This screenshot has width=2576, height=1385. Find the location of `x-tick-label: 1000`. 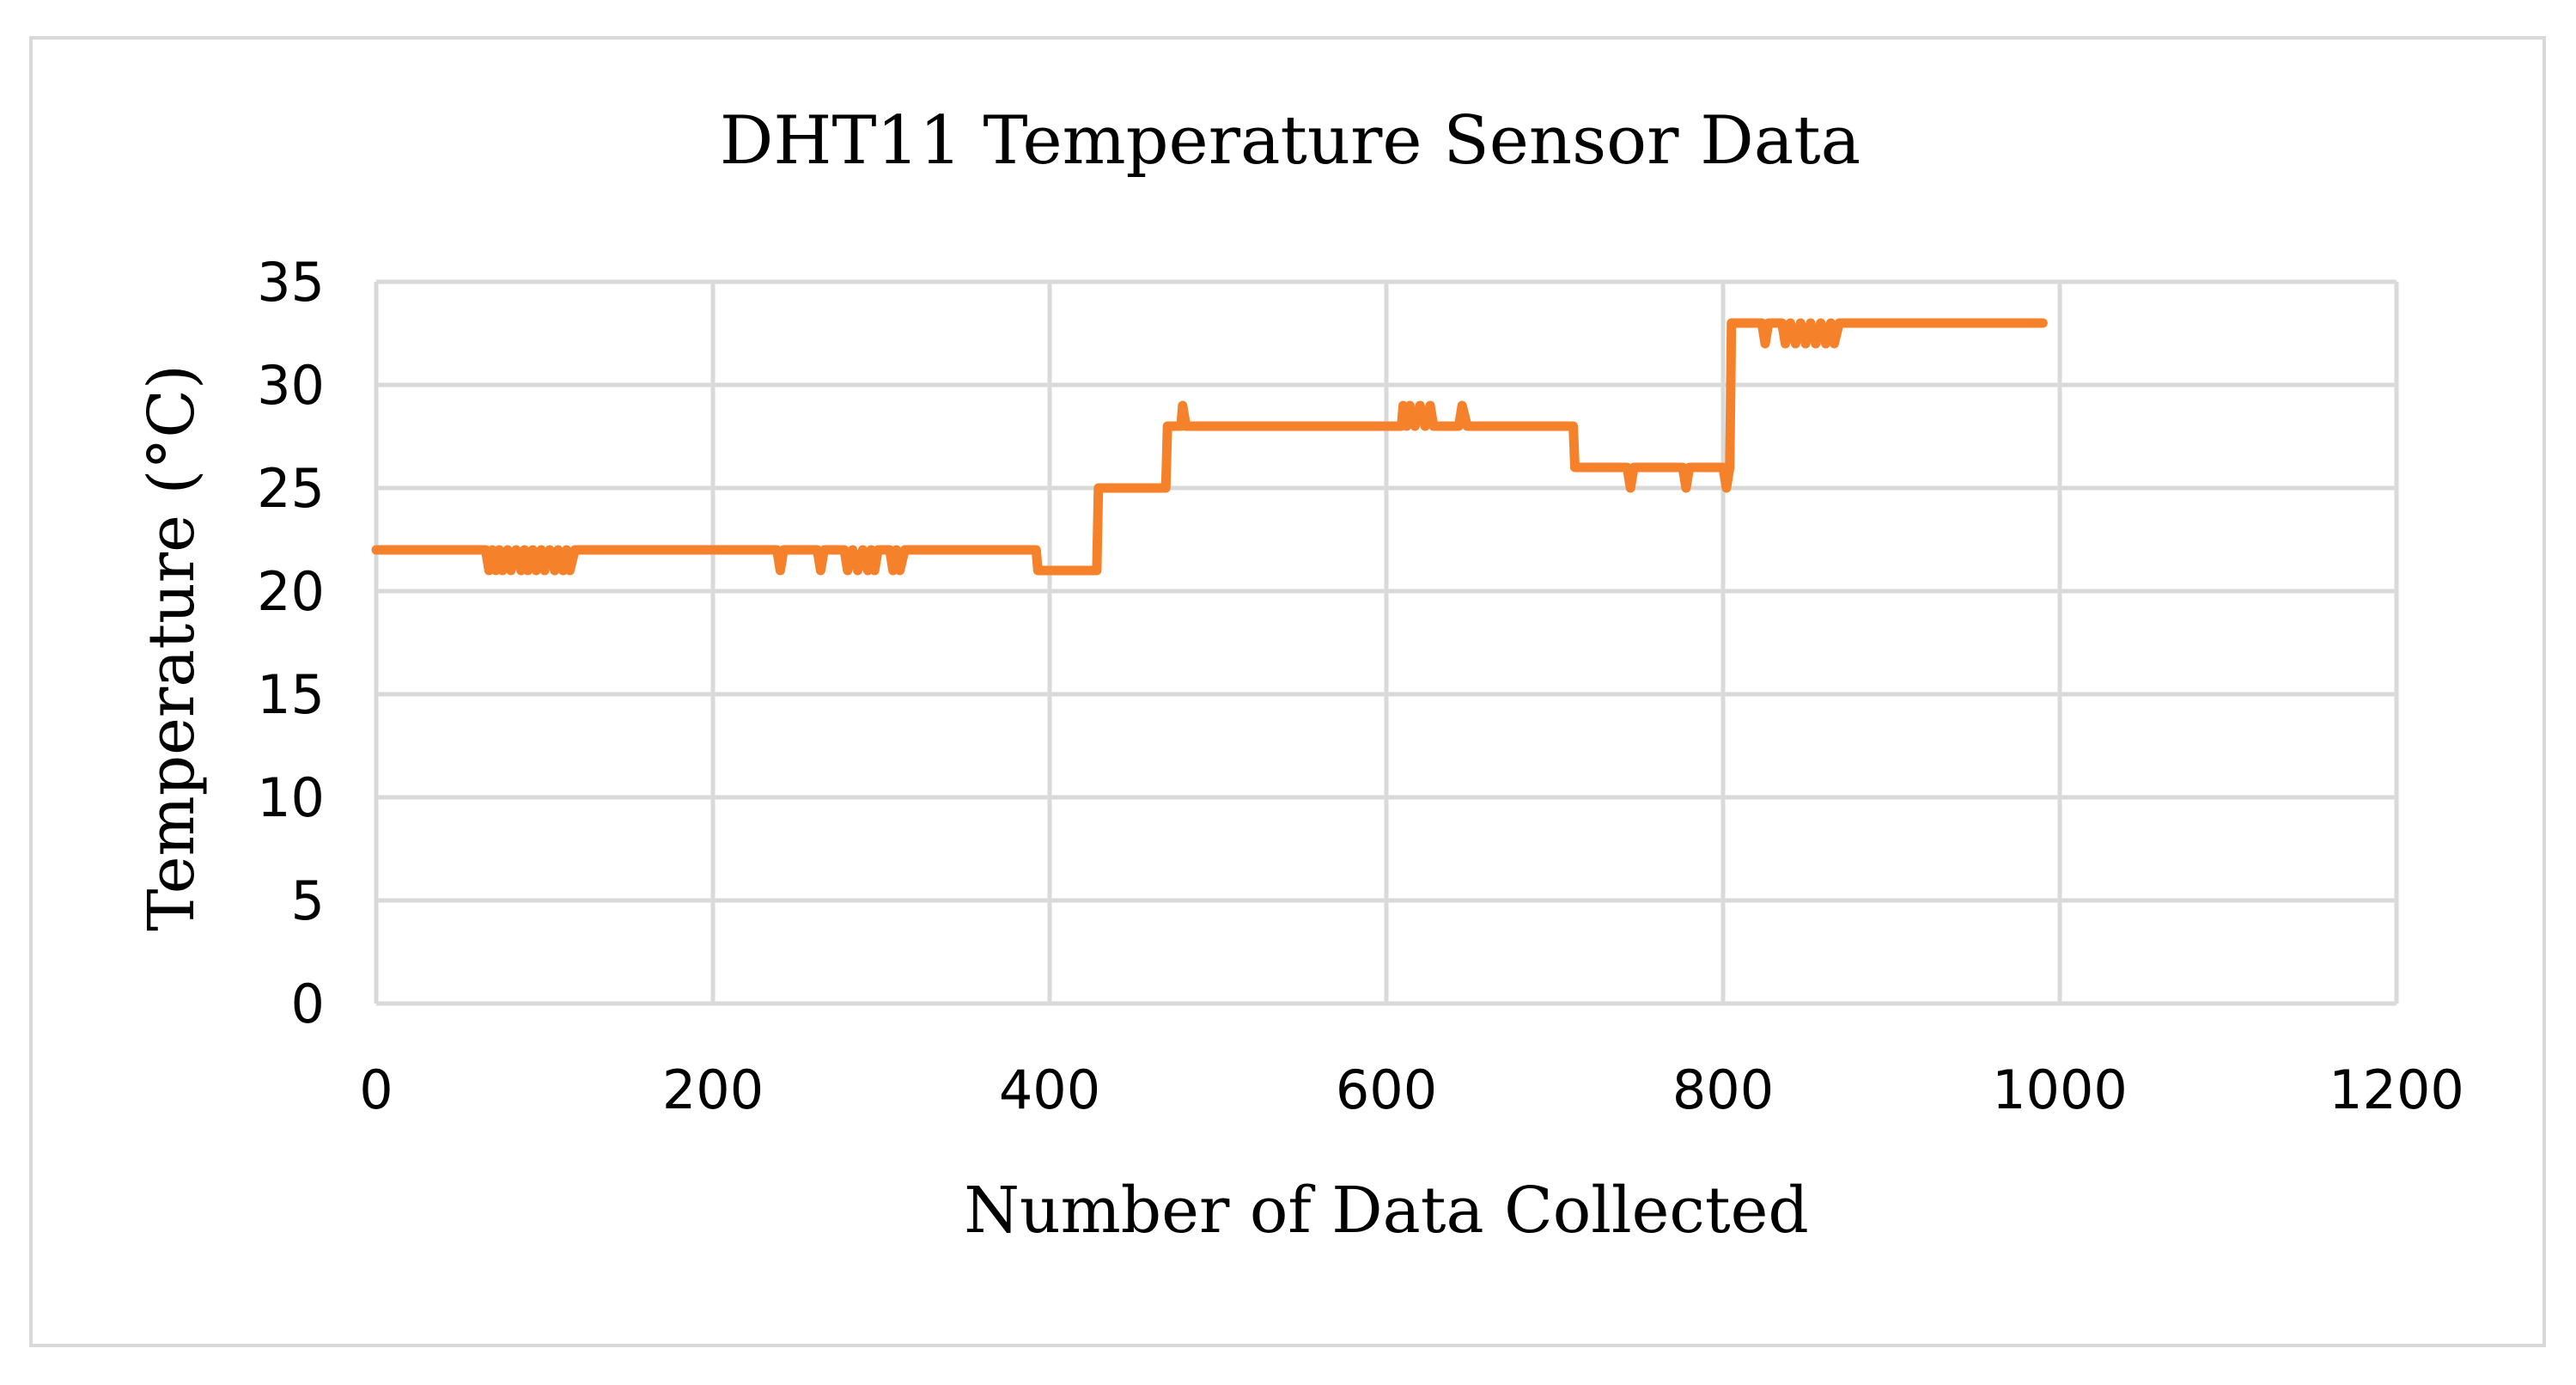

x-tick-label: 1000 is located at coordinates (2060, 1090).